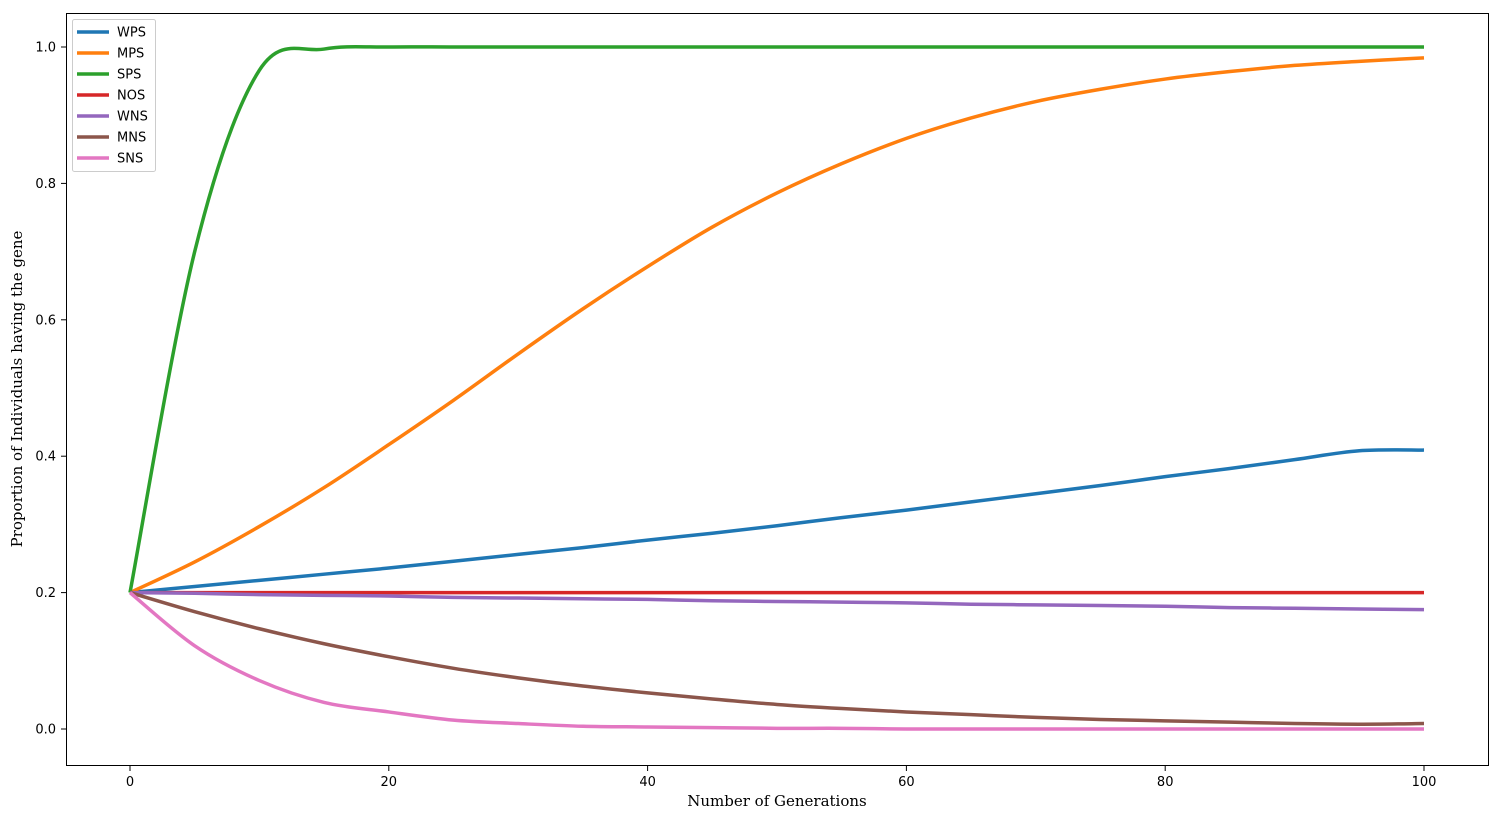 This screenshot has height=813, width=1511. What do you see at coordinates (112, 117) in the screenshot?
I see `legend-item-wns: WNS` at bounding box center [112, 117].